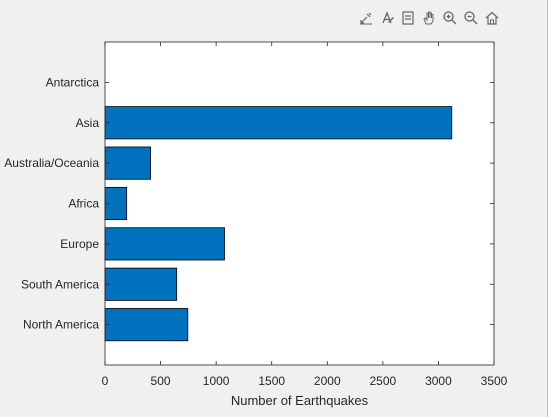 The height and width of the screenshot is (417, 548). Describe the element at coordinates (146, 325) in the screenshot. I see `bar-north-america` at that location.